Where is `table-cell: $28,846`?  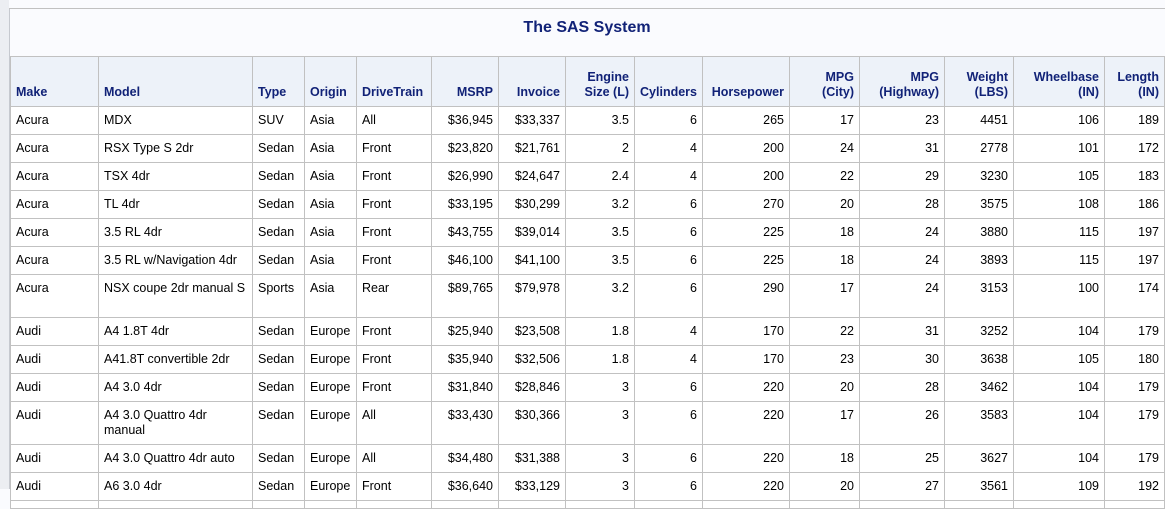 table-cell: $28,846 is located at coordinates (532, 387).